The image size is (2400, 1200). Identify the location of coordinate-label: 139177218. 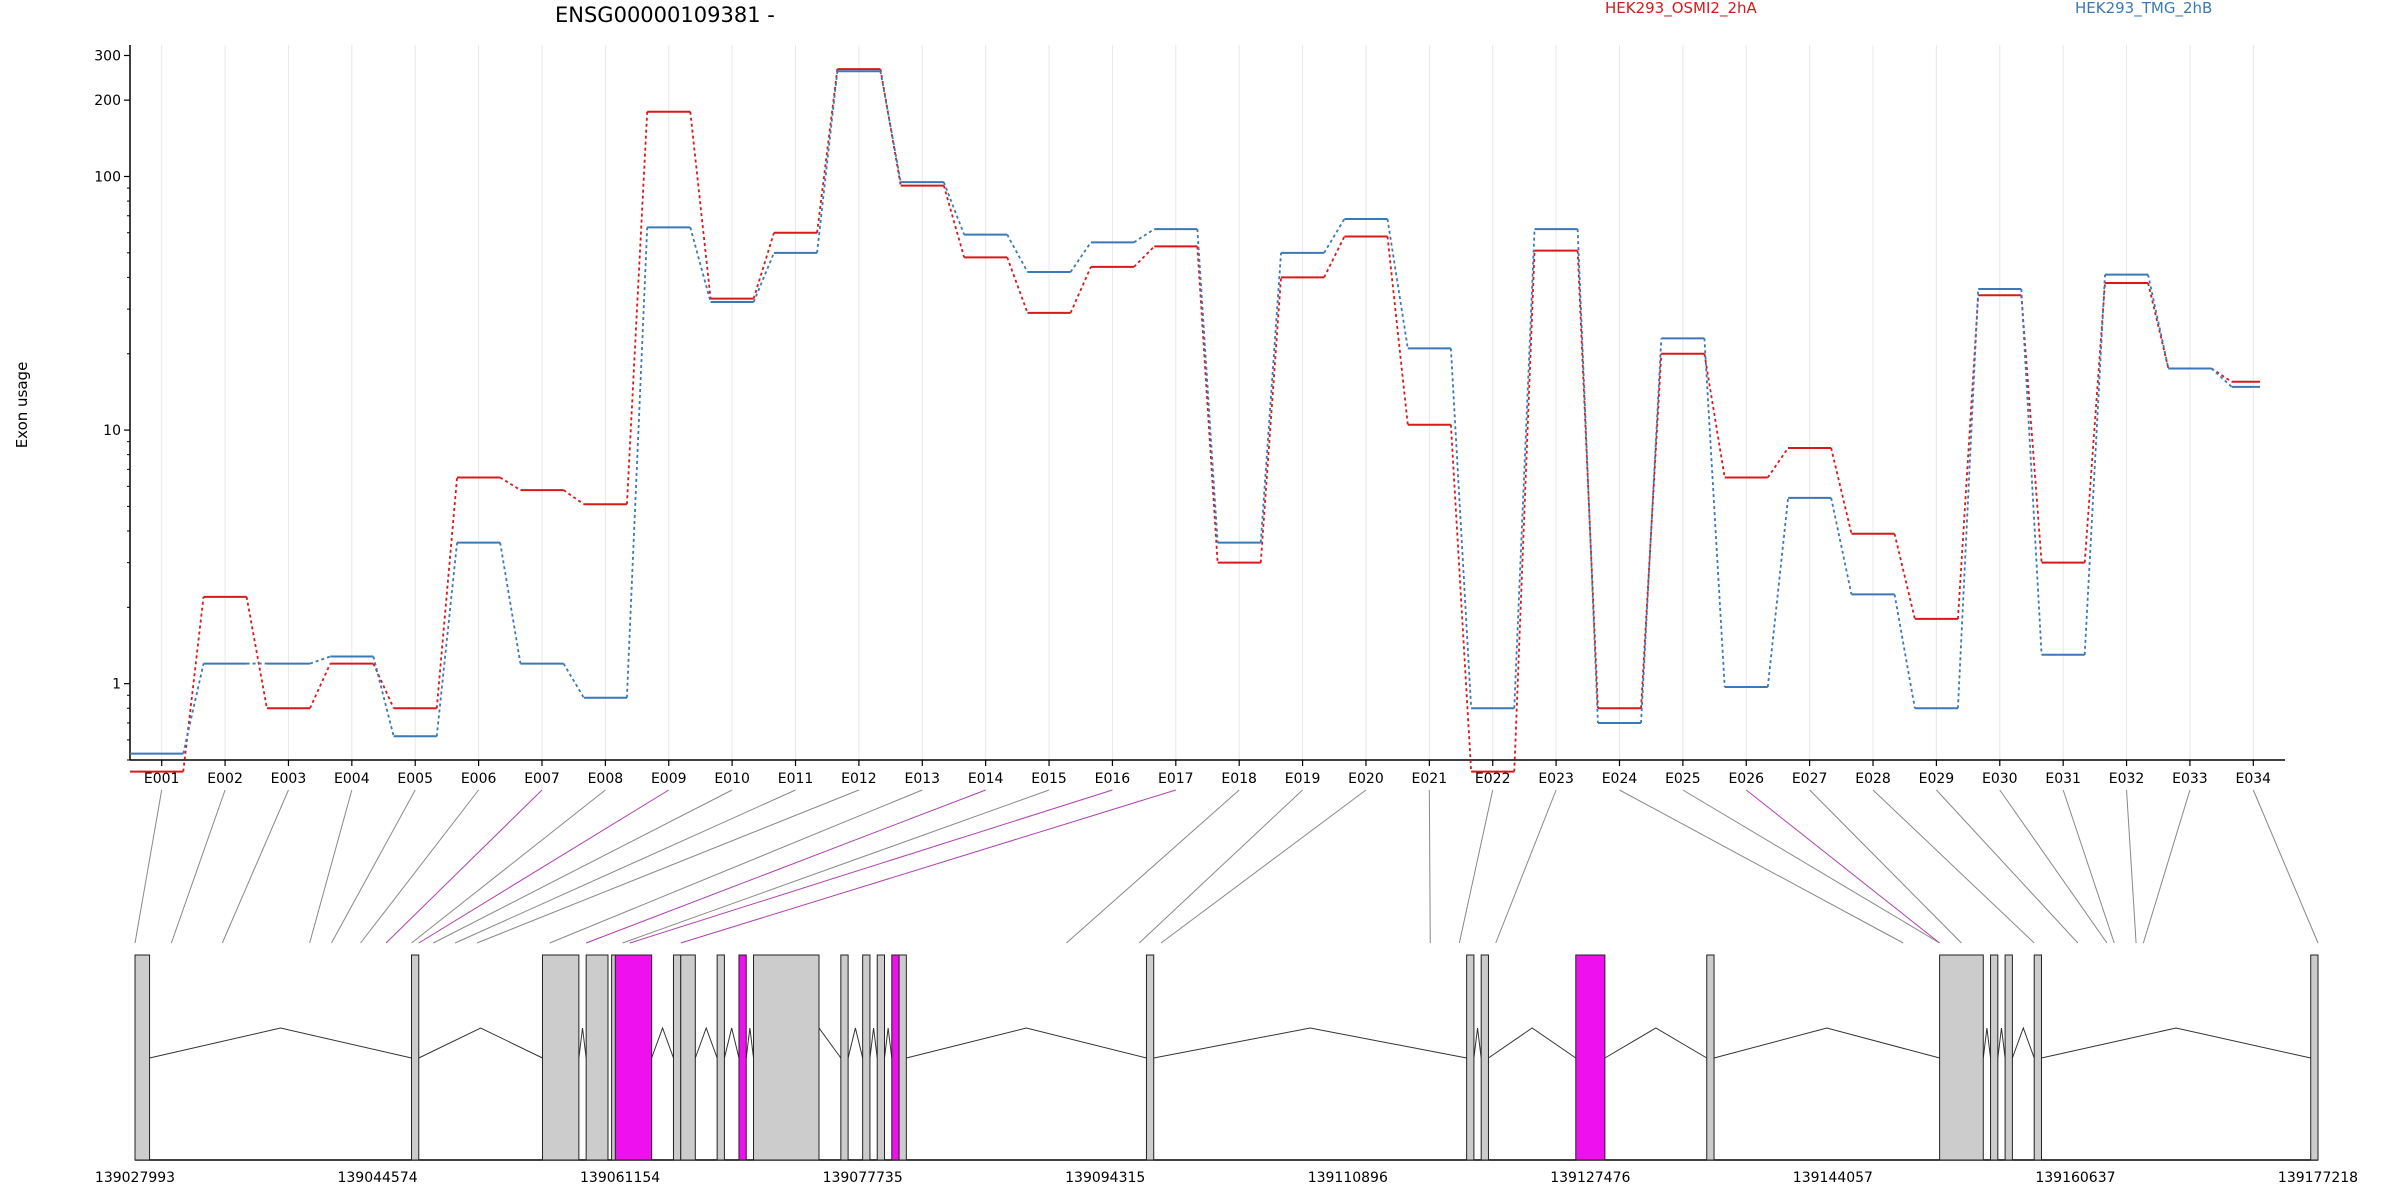
(2318, 1178).